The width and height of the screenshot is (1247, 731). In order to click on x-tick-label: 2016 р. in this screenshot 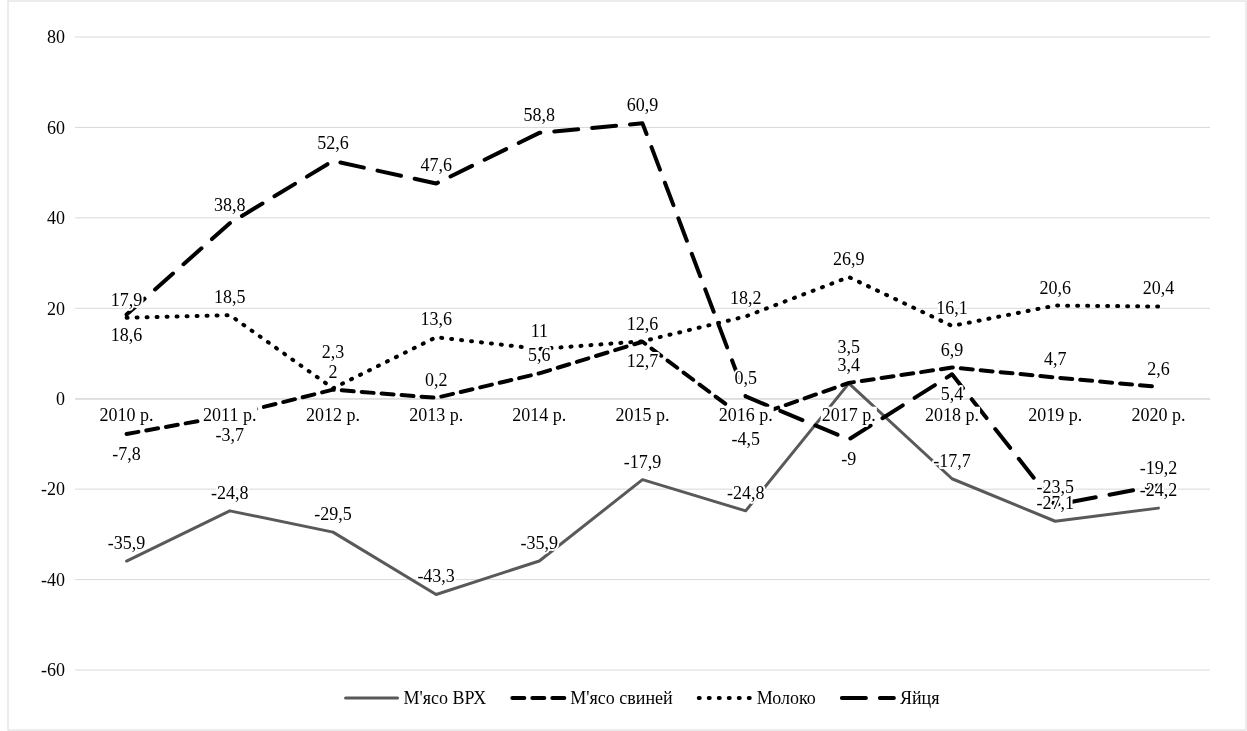, I will do `click(745, 414)`.